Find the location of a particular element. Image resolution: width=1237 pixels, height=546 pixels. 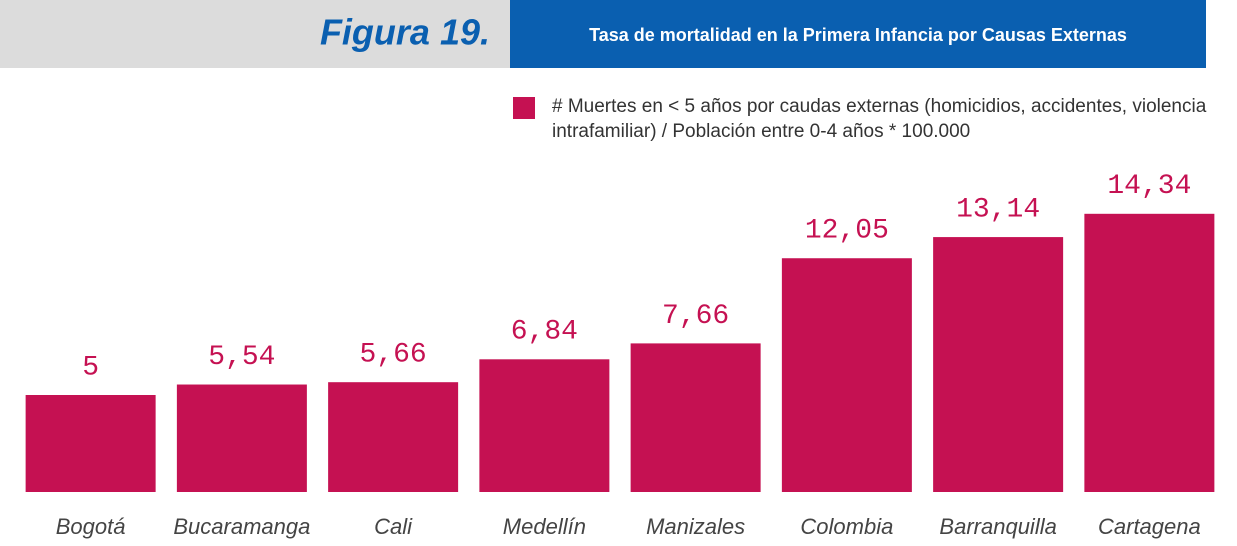

x-tick-label: Cartagena is located at coordinates (1149, 526).